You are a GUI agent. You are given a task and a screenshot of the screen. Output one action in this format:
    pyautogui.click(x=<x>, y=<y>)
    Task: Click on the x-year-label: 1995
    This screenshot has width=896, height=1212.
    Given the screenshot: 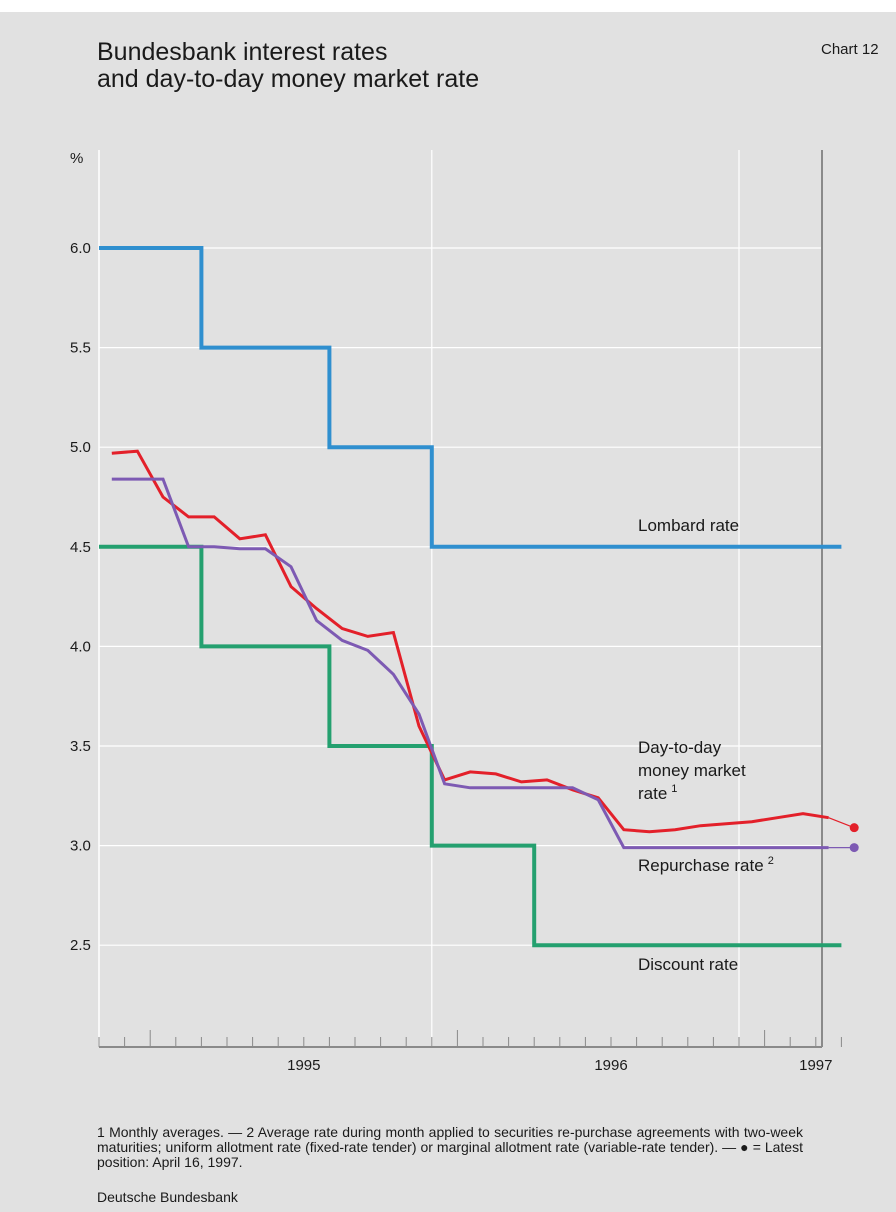 What is the action you would take?
    pyautogui.click(x=303, y=1065)
    